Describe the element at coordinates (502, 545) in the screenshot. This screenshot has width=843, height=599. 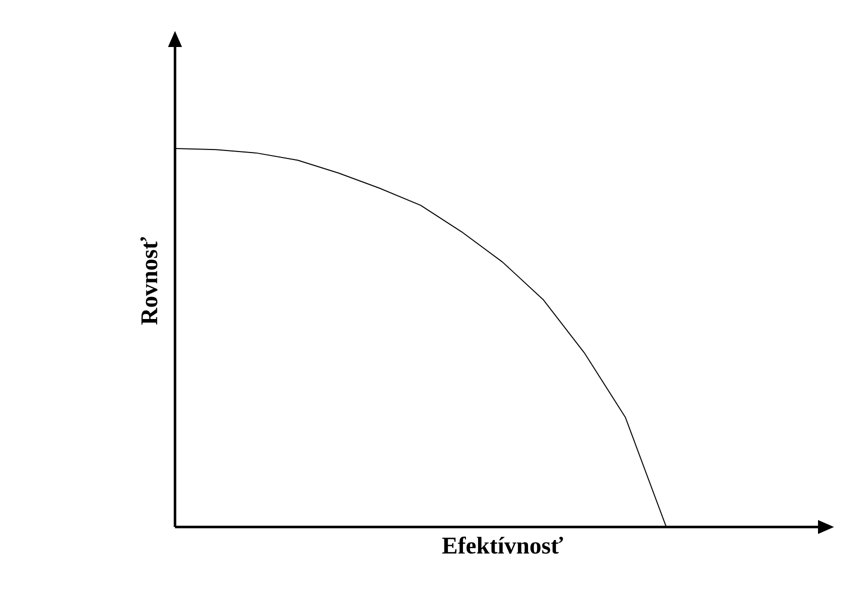
I see `x-axis-title: Efektívnosť` at that location.